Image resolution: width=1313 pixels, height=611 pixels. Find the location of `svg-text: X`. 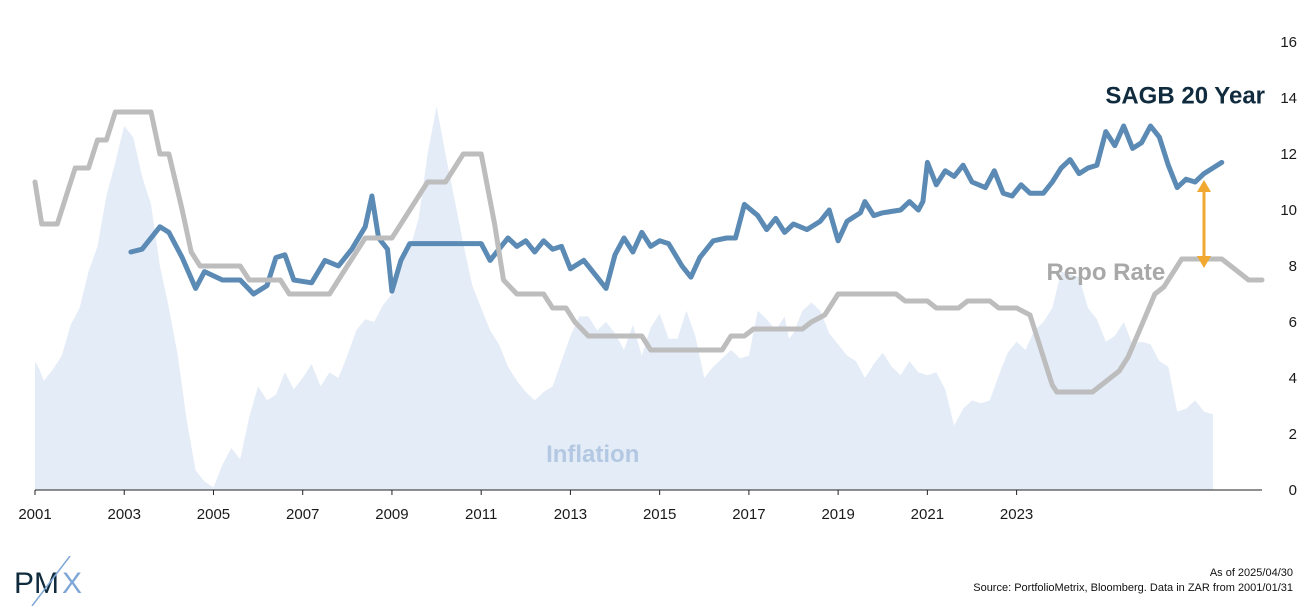

svg-text: X is located at coordinates (72, 583).